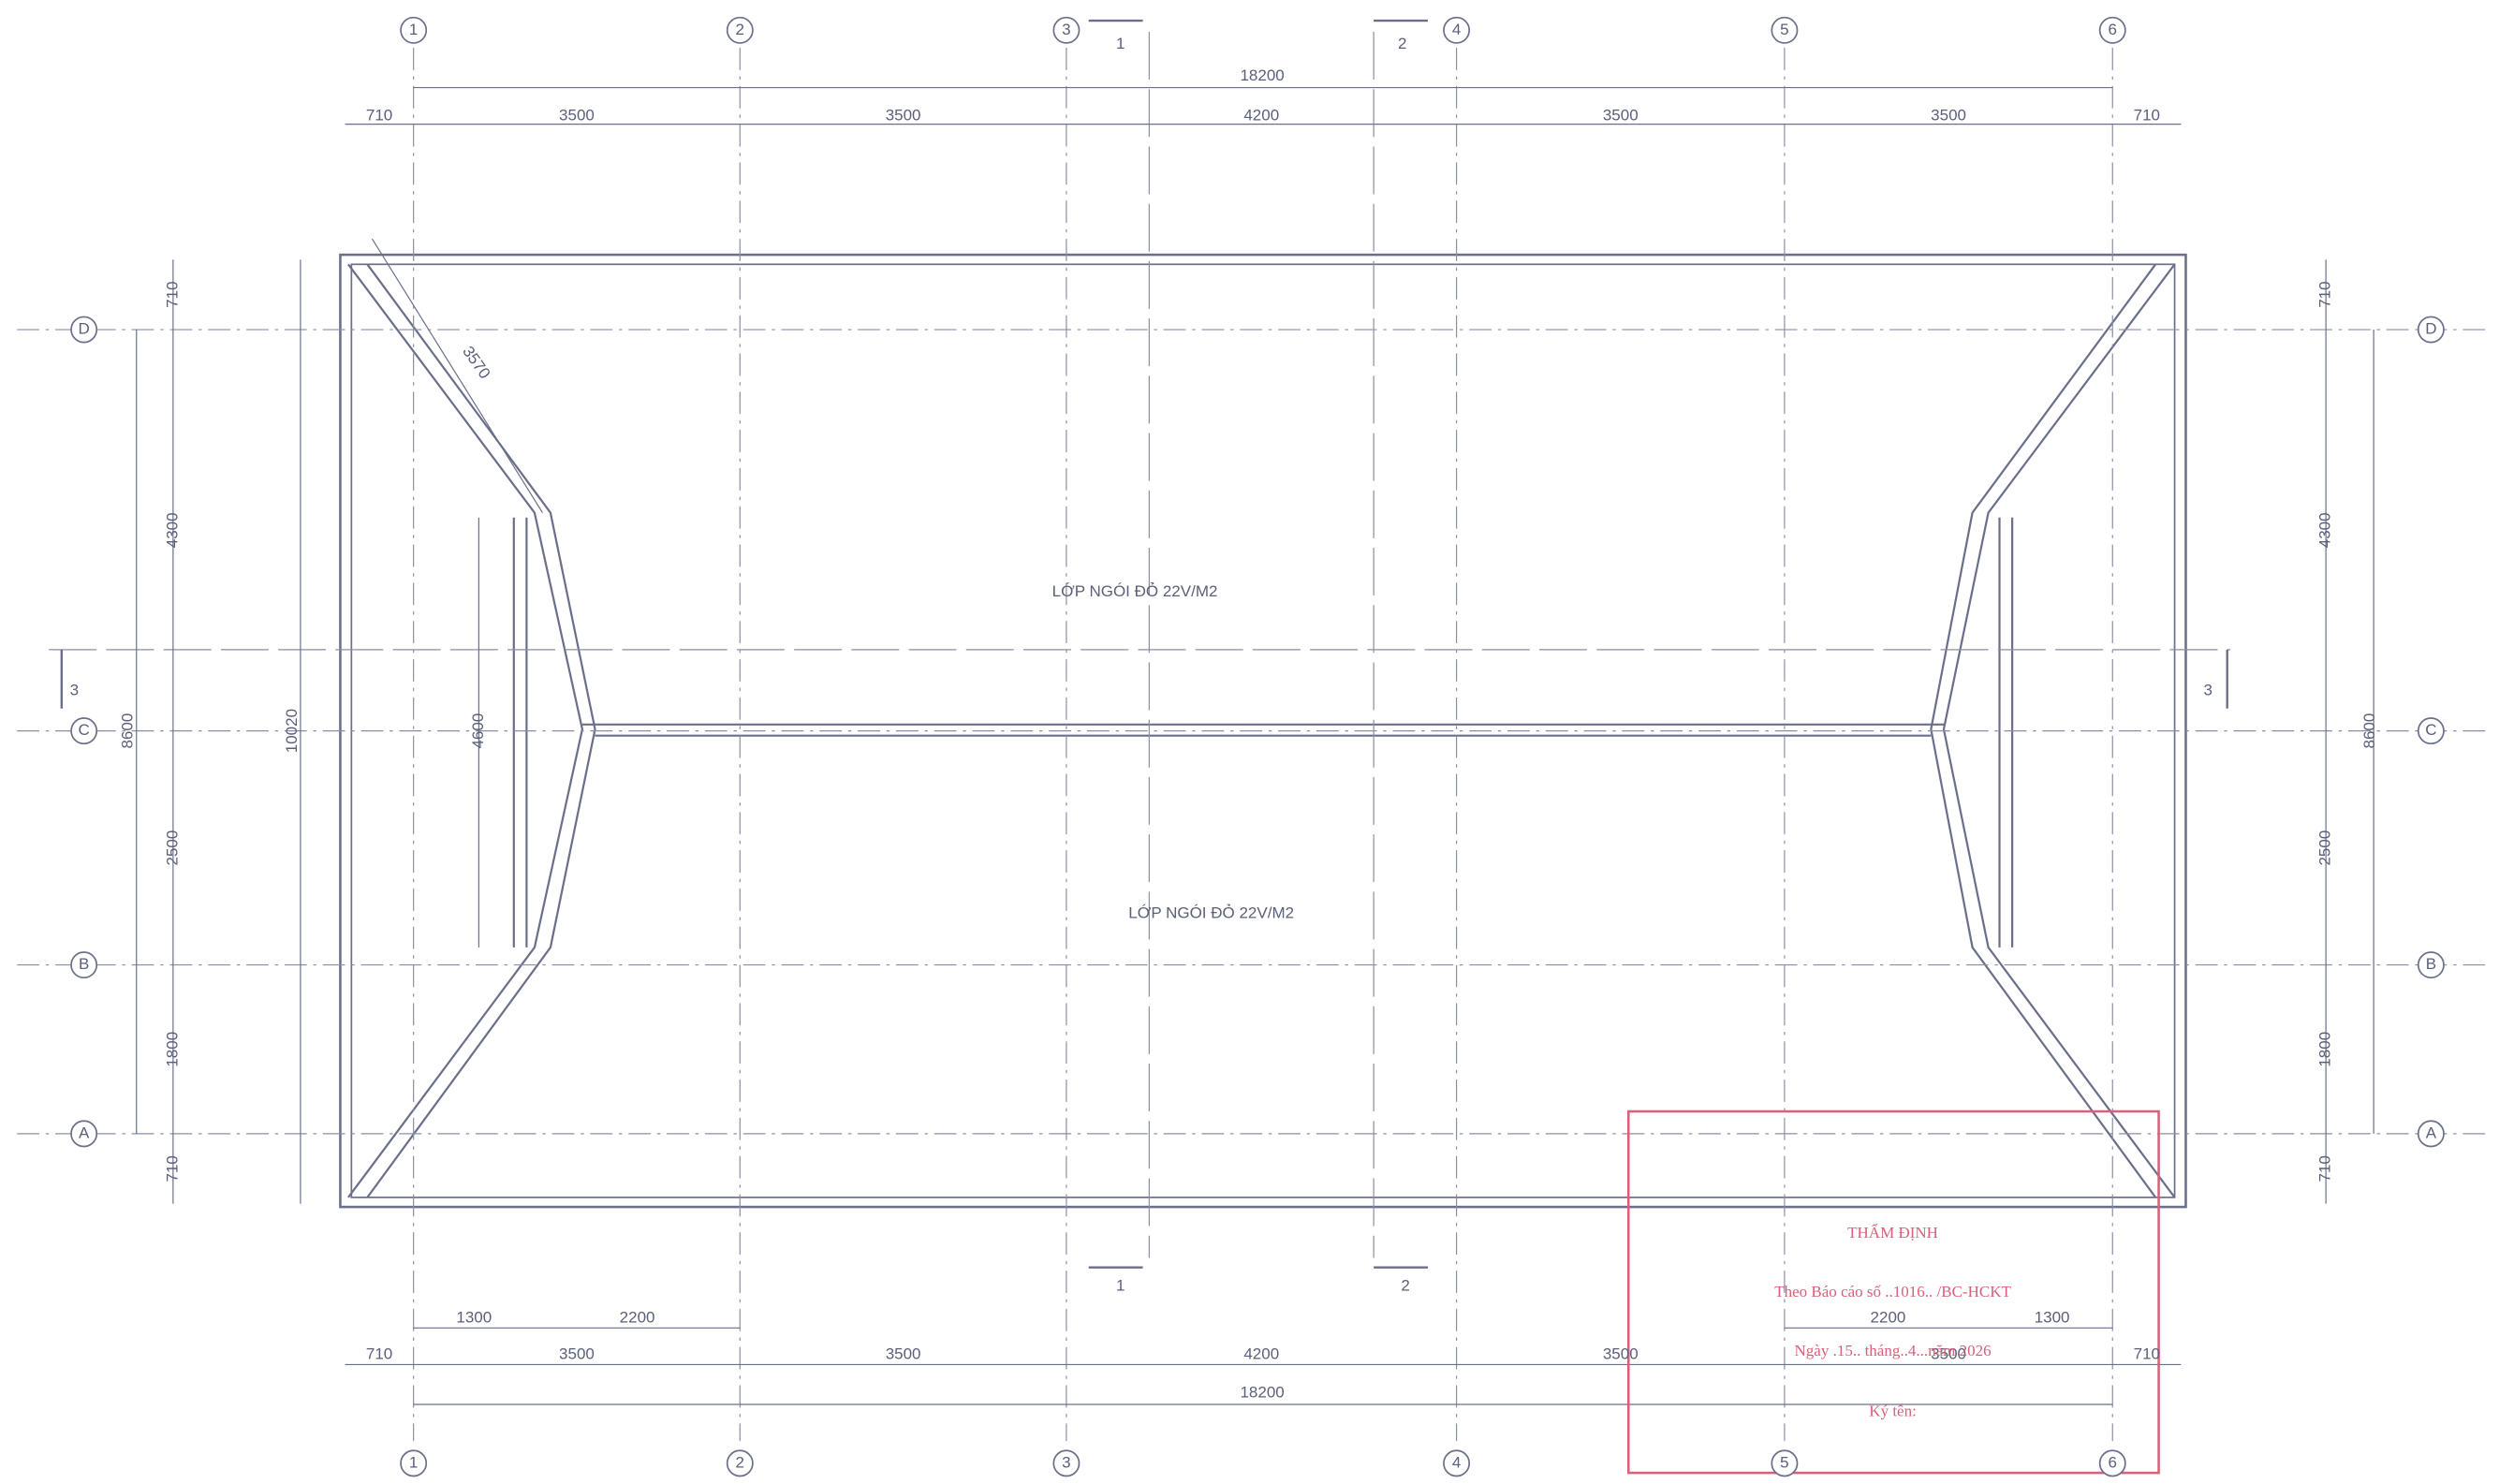 This screenshot has width=2499, height=1484. Describe the element at coordinates (1892, 1233) in the screenshot. I see `stamp-title: THẨM ĐỊNH` at that location.